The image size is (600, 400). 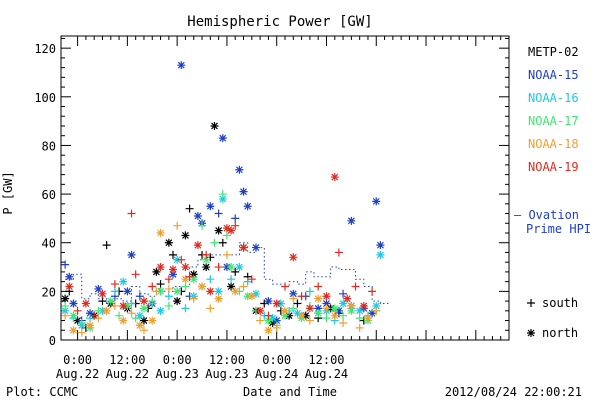 What do you see at coordinates (276, 374) in the screenshot?
I see `x-tick-label-date: Aug.24` at bounding box center [276, 374].